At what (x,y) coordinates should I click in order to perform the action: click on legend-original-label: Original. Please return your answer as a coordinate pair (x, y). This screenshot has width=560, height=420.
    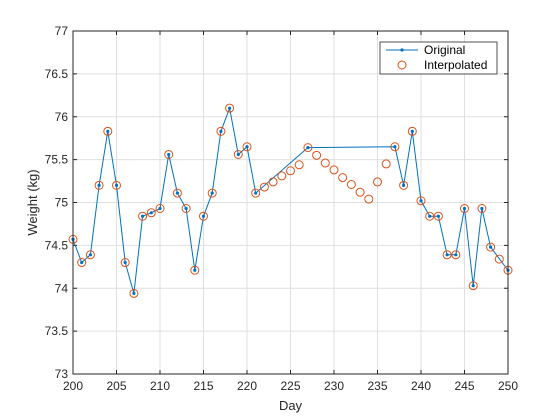
    Looking at the image, I should click on (444, 50).